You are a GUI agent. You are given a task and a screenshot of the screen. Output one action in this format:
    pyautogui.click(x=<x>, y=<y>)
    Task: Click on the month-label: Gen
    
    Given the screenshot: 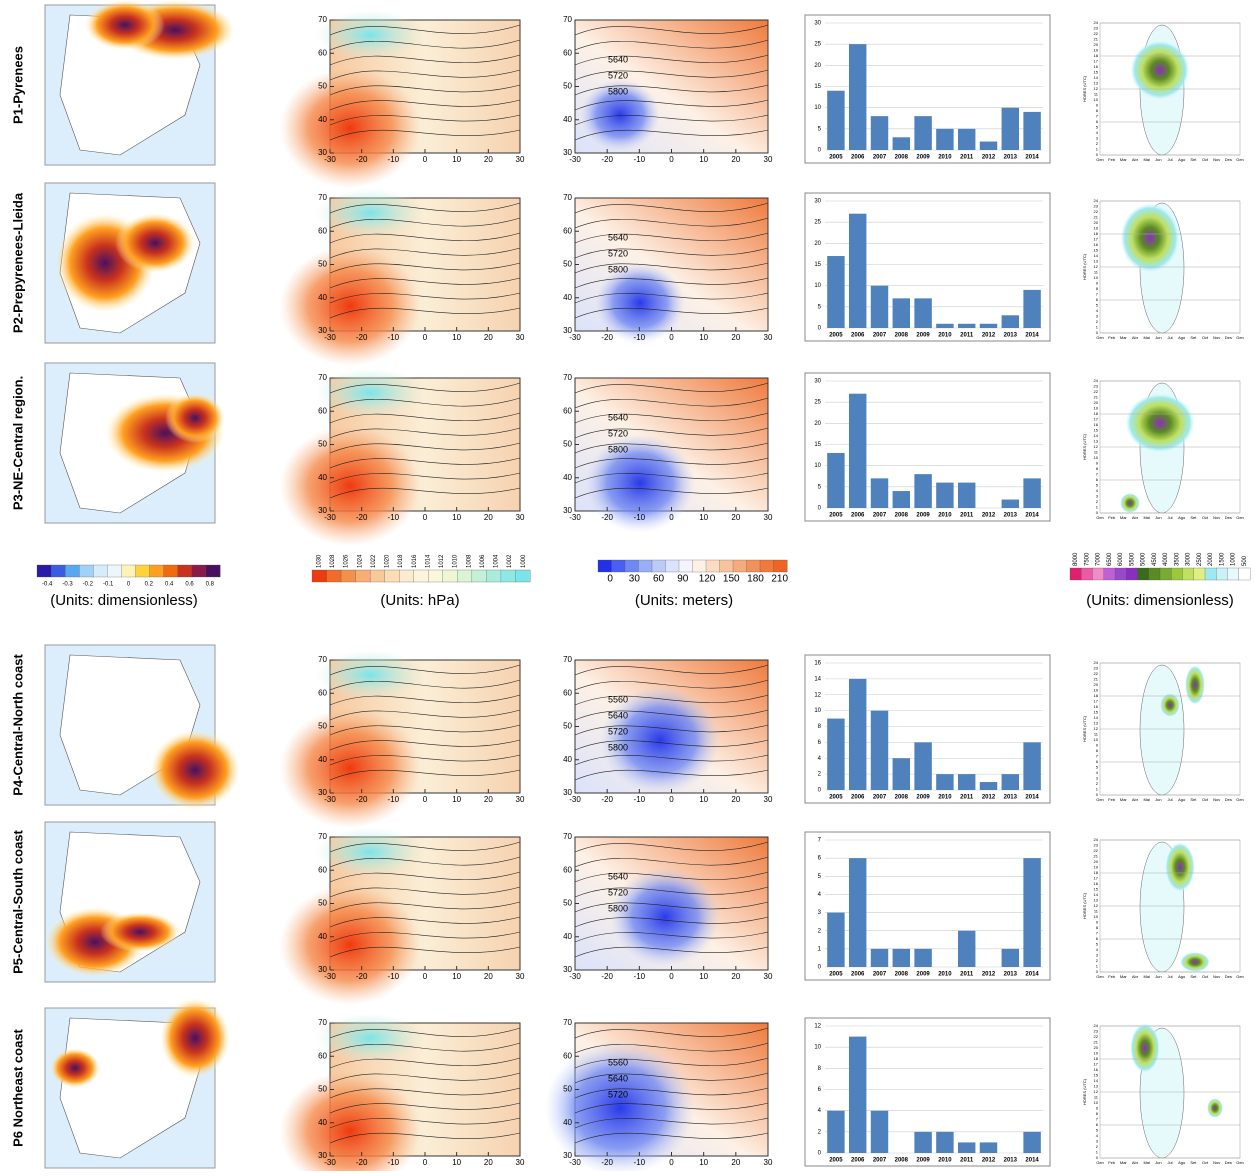 What is the action you would take?
    pyautogui.click(x=1100, y=1162)
    